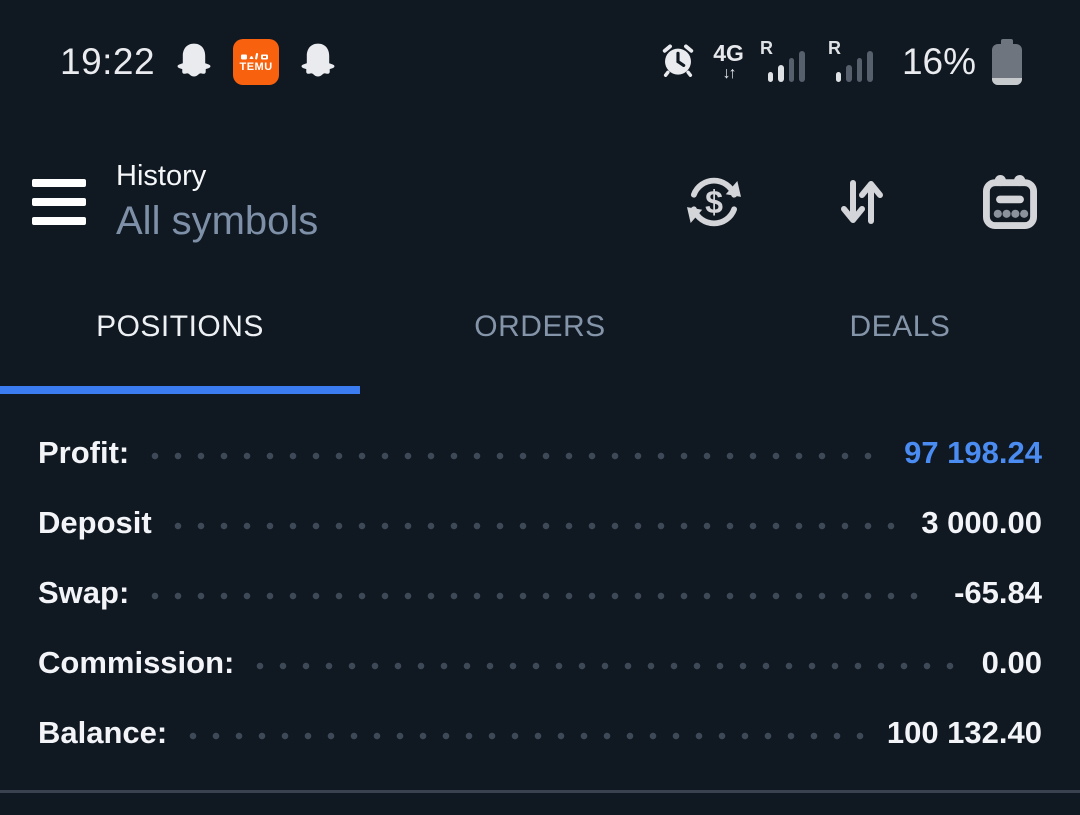  Describe the element at coordinates (938, 61) in the screenshot. I see `battery-percent: 16%` at that location.